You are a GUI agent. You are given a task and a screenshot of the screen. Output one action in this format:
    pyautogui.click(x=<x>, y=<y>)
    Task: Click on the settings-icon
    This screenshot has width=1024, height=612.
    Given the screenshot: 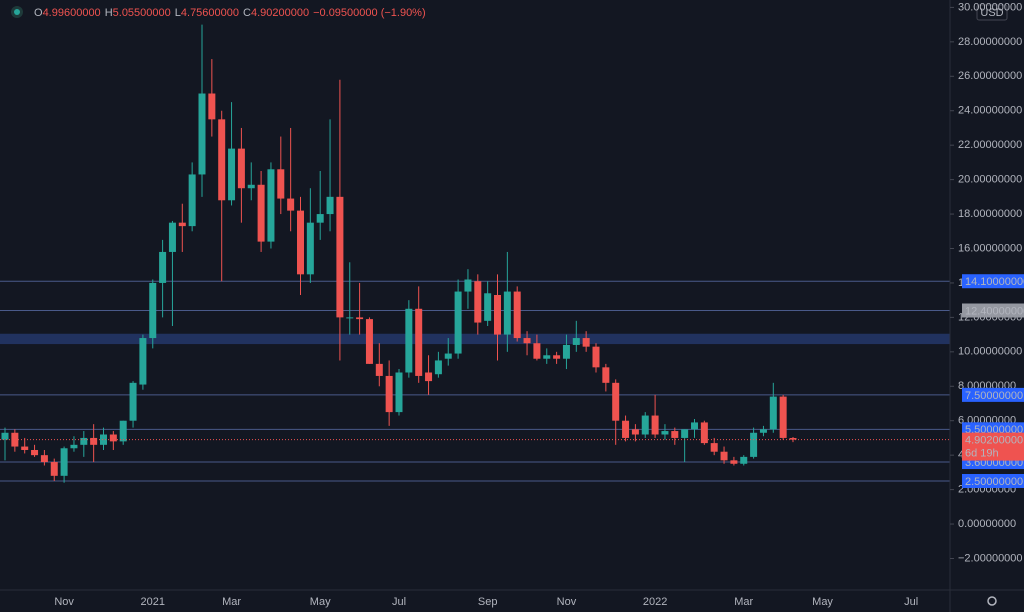 What is the action you would take?
    pyautogui.click(x=992, y=601)
    